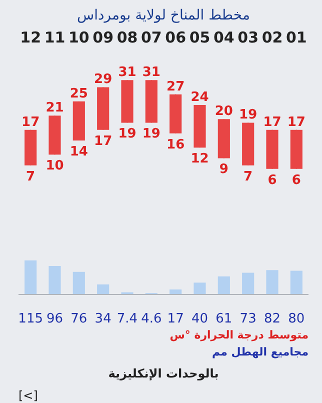  What do you see at coordinates (199, 97) in the screenshot?
I see `annotation: 24` at bounding box center [199, 97].